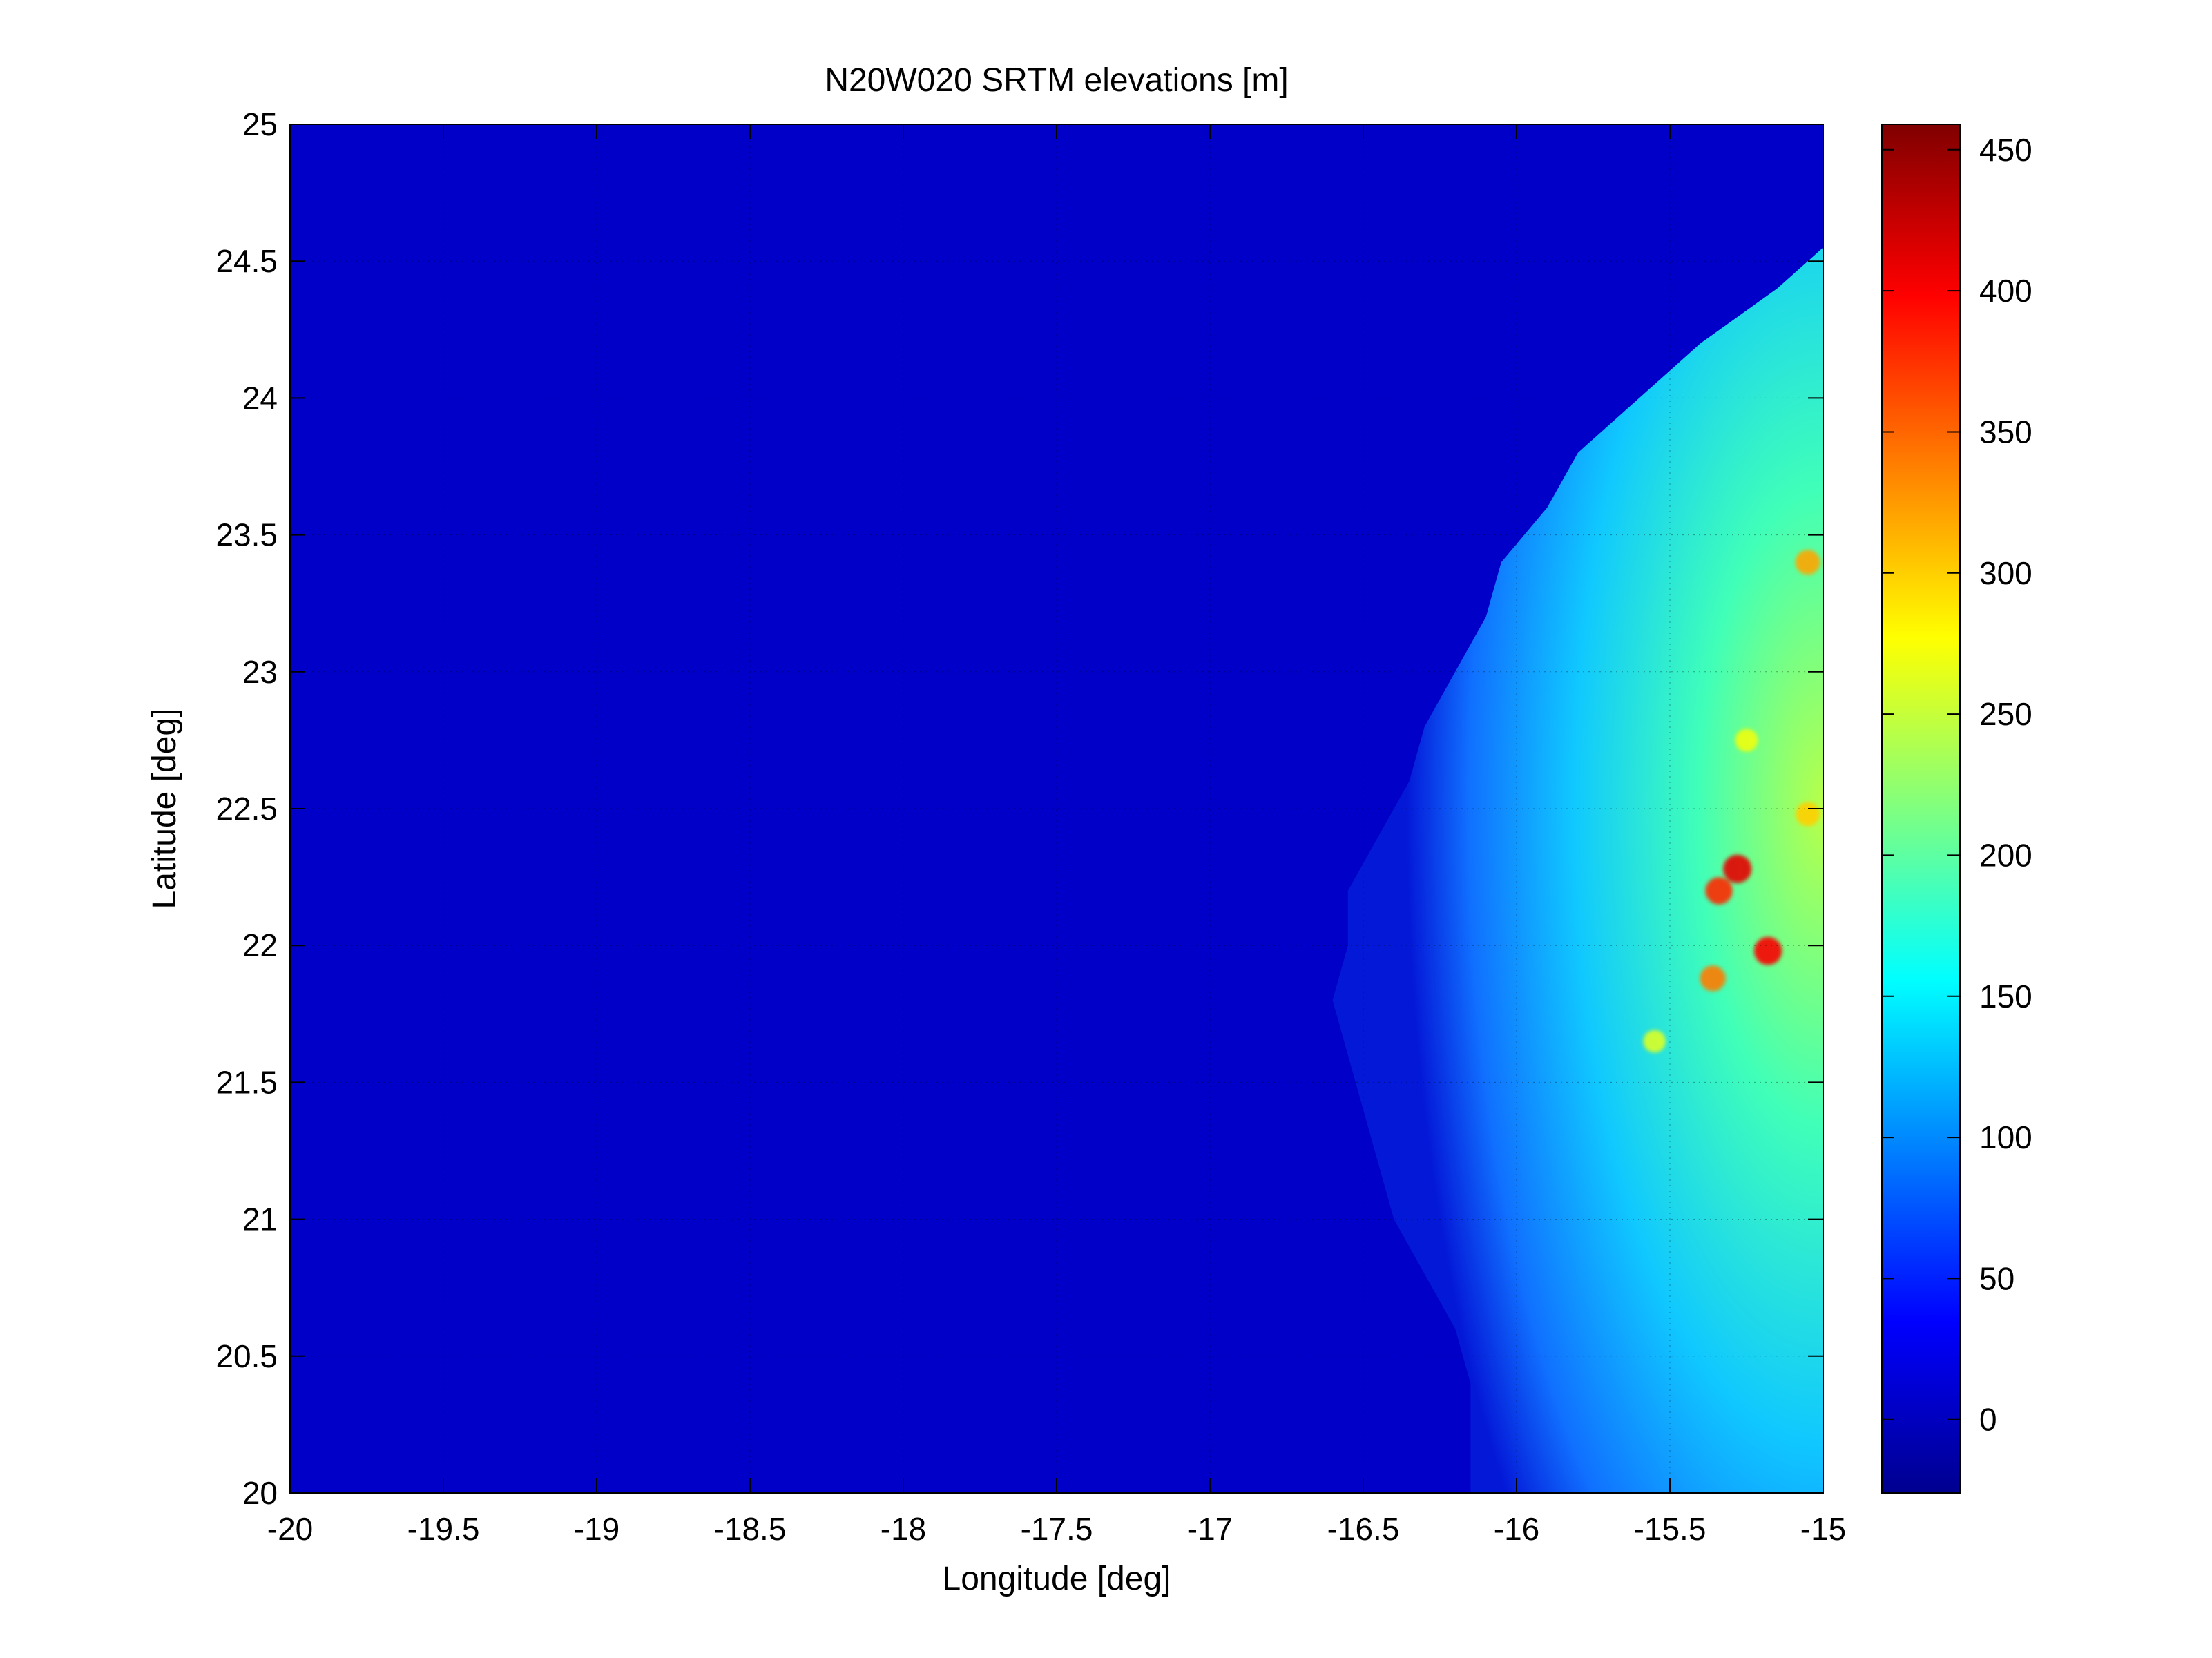 This screenshot has height=1658, width=2212. I want to click on y-tick-label: 23.5, so click(247, 535).